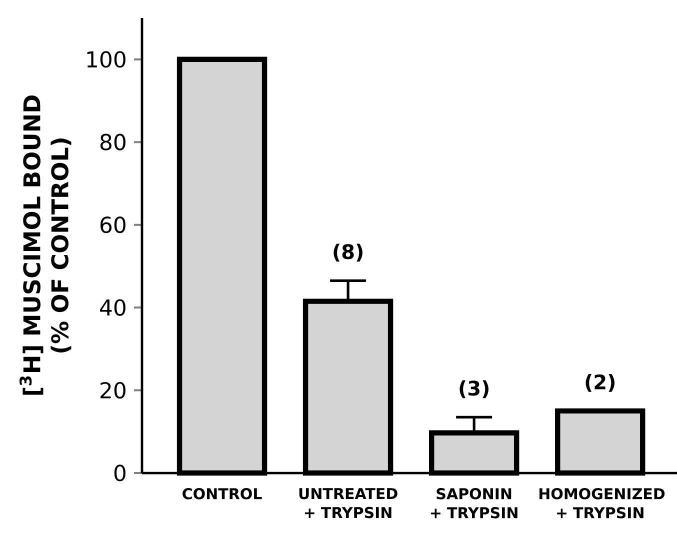 This screenshot has width=677, height=537. I want to click on x-tick-label: UNTREATED + TRYPSIN, so click(348, 503).